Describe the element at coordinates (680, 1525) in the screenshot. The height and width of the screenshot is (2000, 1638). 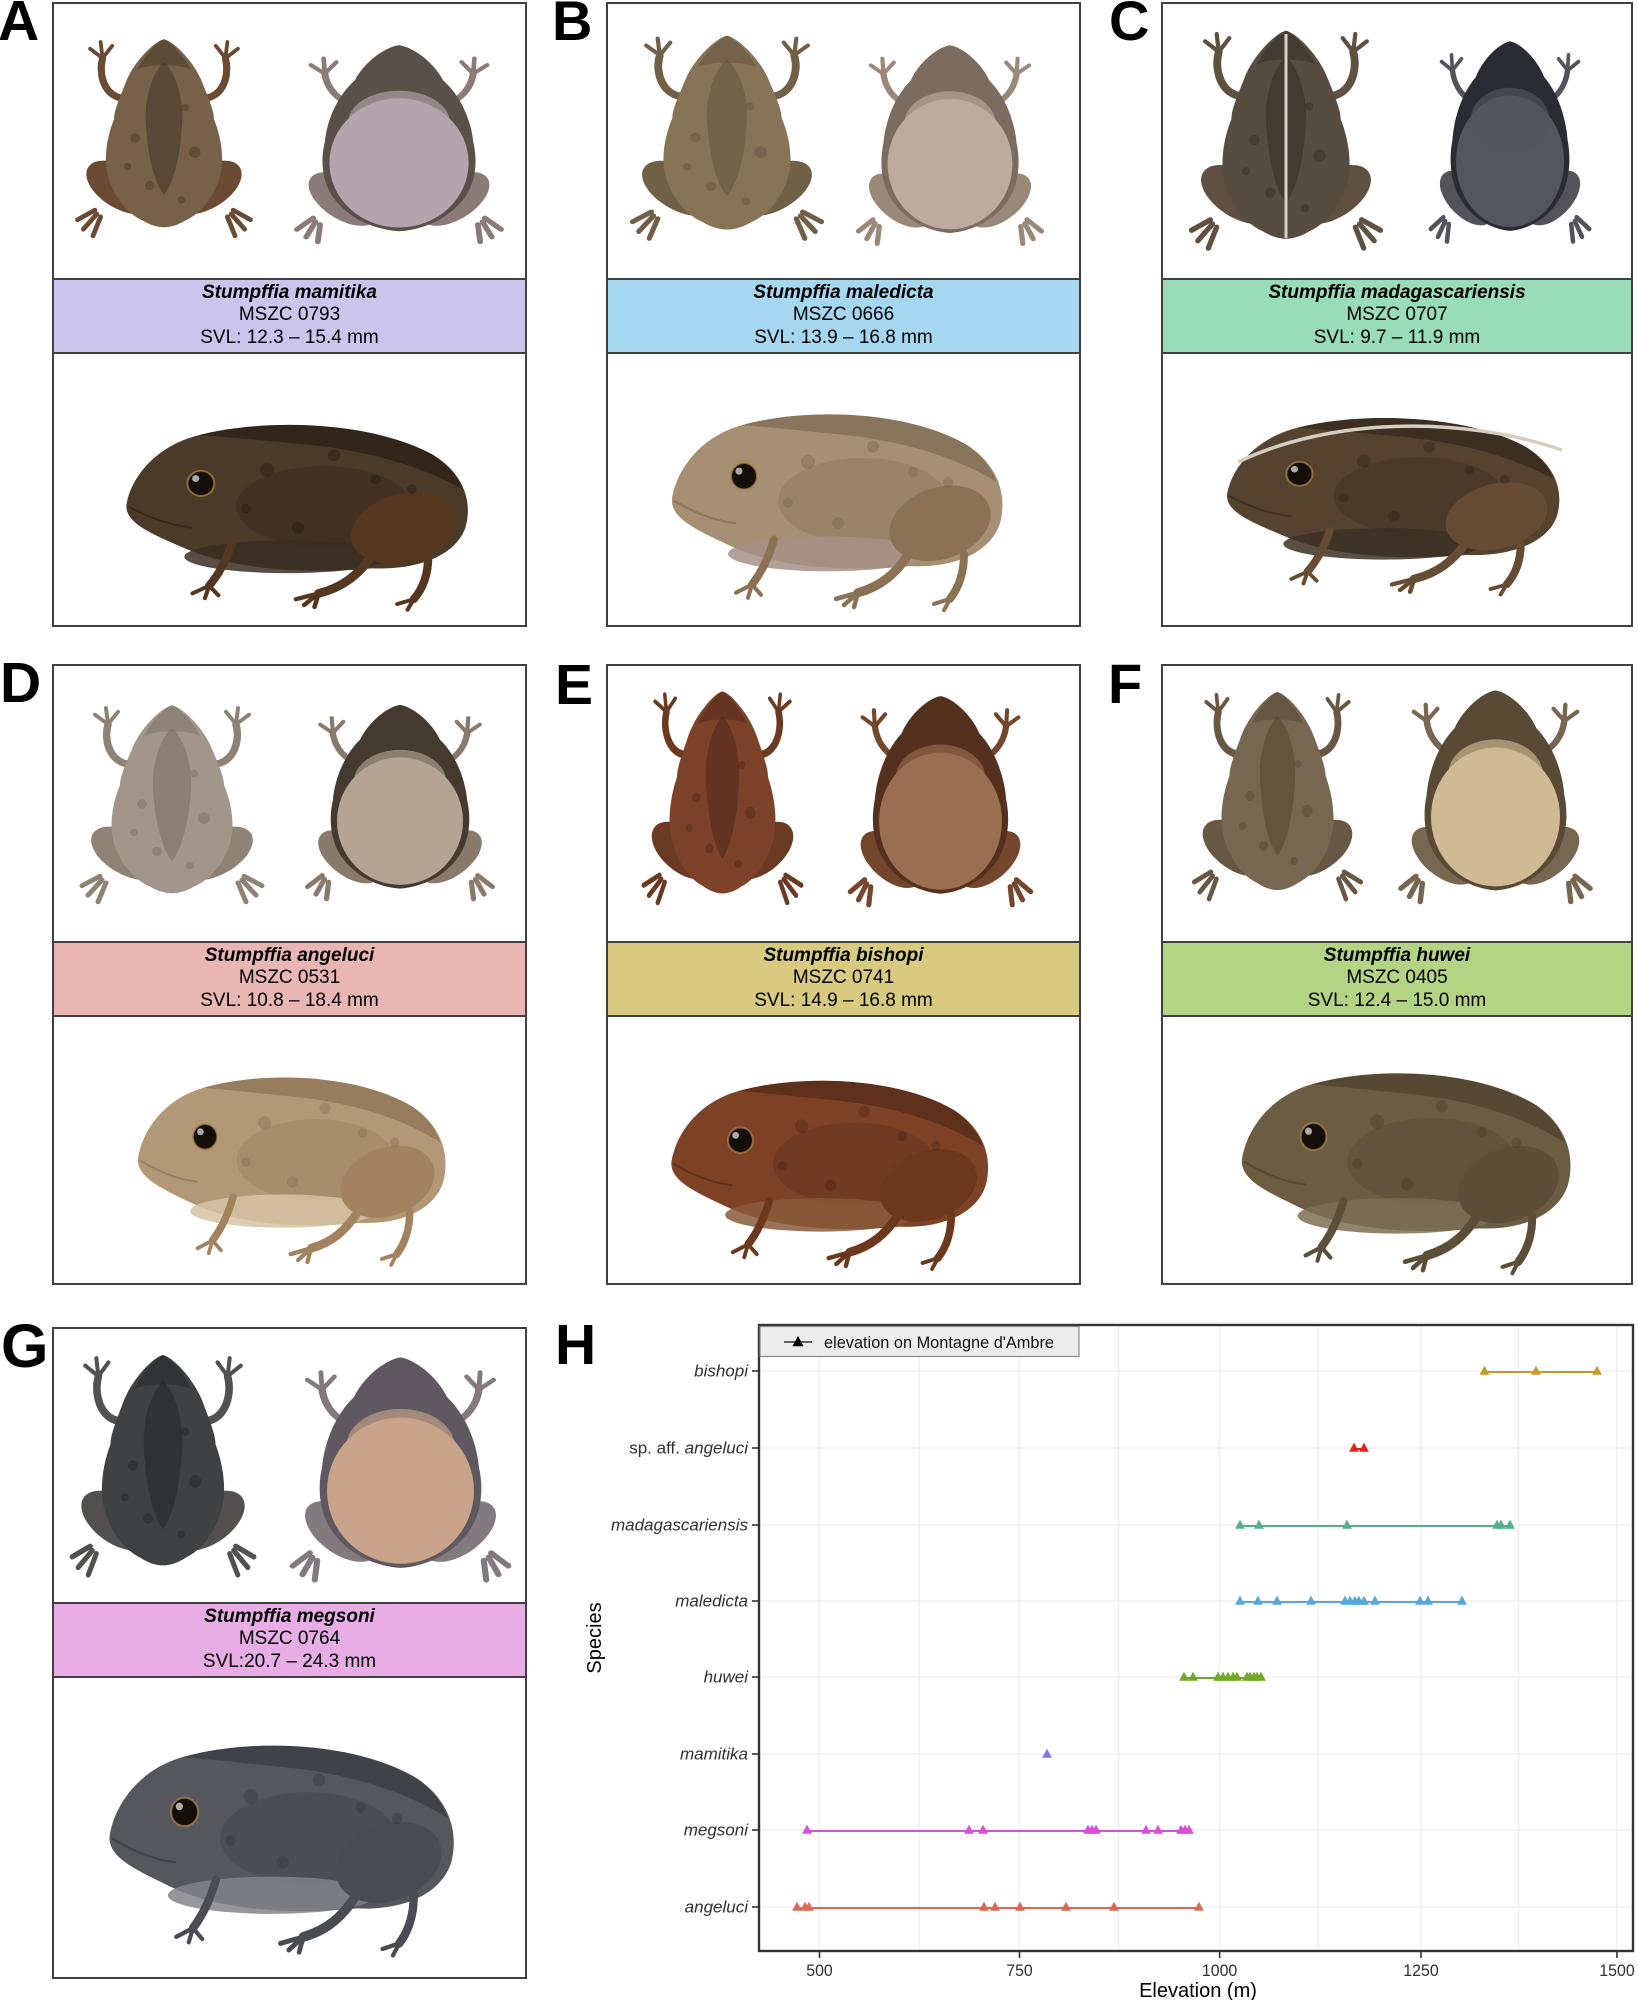
I see `svg-text: madagascariensis` at that location.